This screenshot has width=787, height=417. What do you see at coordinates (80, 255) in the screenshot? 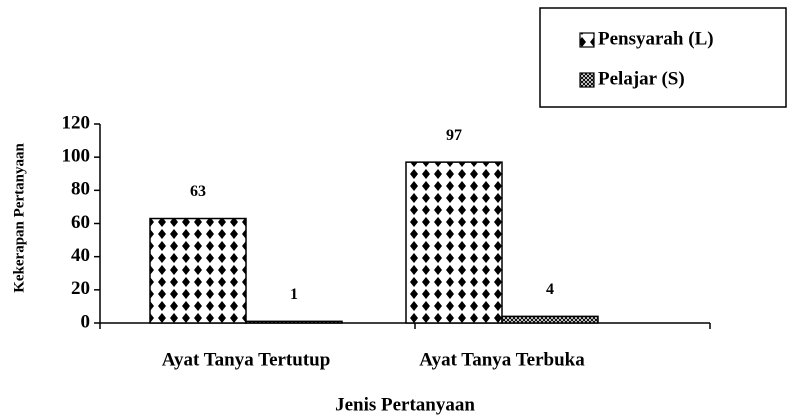
I see `y-tick-label: 40` at bounding box center [80, 255].